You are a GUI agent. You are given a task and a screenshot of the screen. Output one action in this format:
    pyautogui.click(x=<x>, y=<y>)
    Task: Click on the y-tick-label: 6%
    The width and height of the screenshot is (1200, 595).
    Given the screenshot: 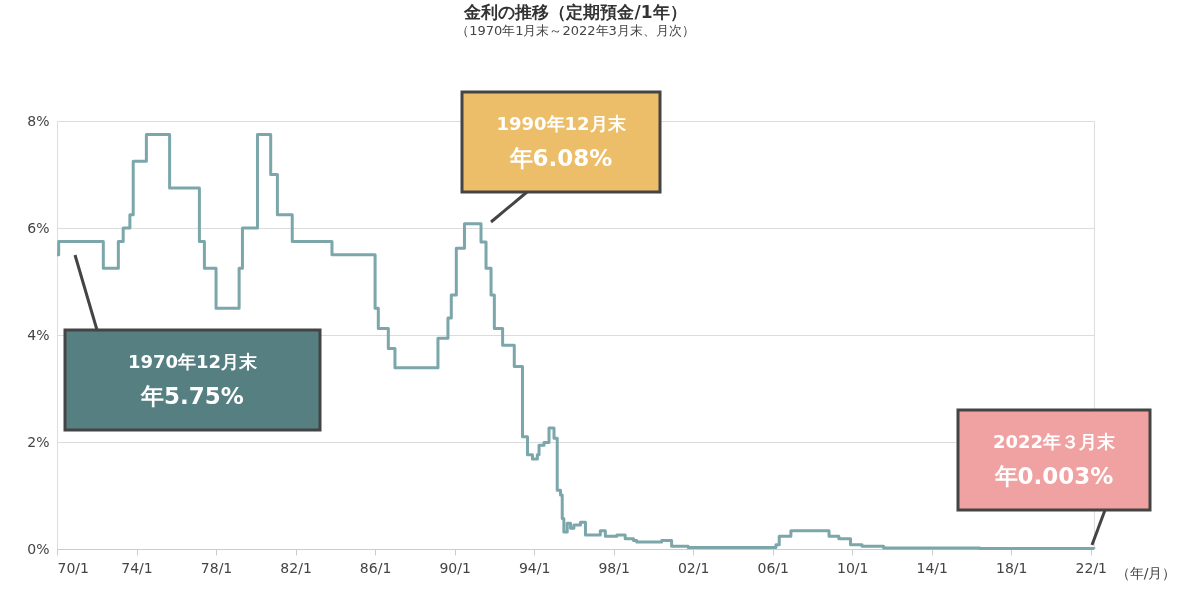 What is the action you would take?
    pyautogui.click(x=38, y=227)
    